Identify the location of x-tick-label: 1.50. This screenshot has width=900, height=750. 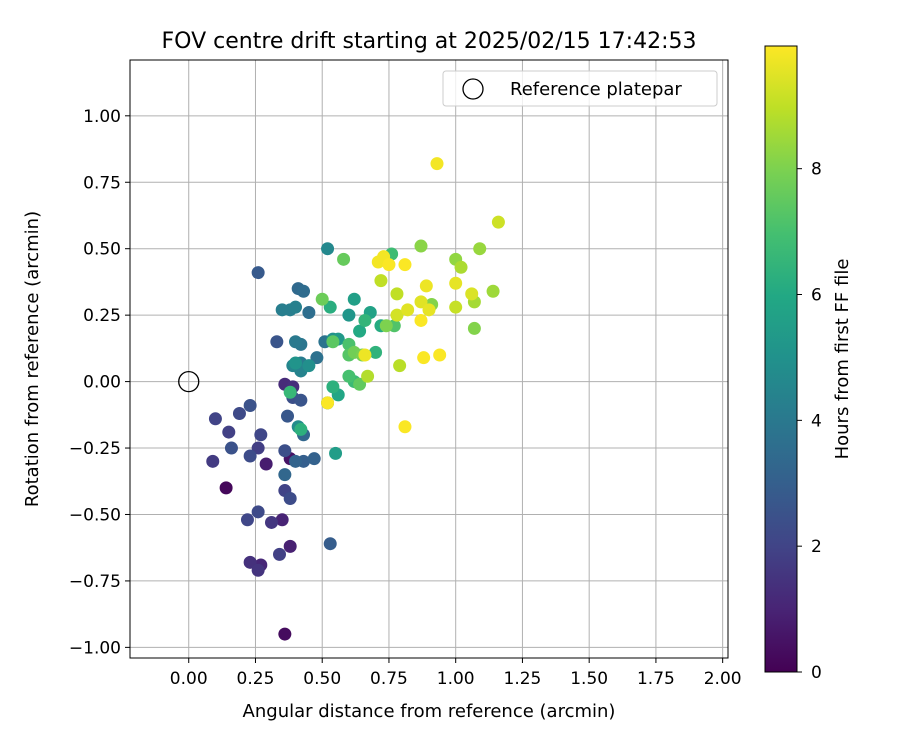
(589, 679).